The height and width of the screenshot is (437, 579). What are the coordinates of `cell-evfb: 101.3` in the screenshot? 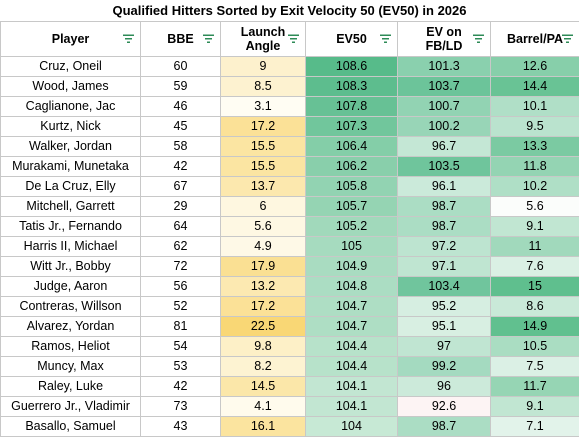 It's located at (444, 67).